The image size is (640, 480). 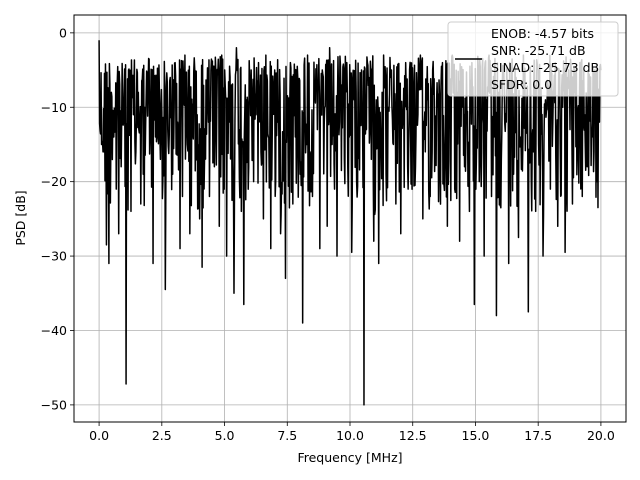 What do you see at coordinates (542, 33) in the screenshot?
I see `legend-line-1: ENOB: -4.57 bits` at bounding box center [542, 33].